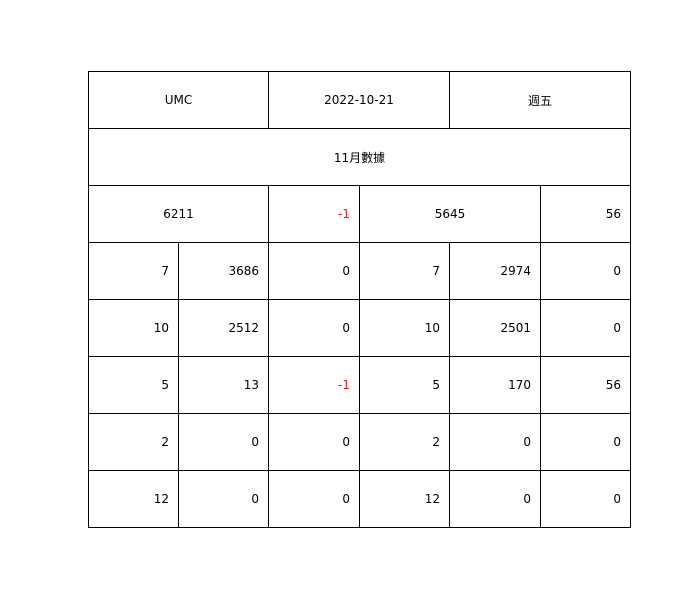 The width and height of the screenshot is (700, 600). Describe the element at coordinates (178, 100) in the screenshot. I see `company-cell: UMC` at that location.